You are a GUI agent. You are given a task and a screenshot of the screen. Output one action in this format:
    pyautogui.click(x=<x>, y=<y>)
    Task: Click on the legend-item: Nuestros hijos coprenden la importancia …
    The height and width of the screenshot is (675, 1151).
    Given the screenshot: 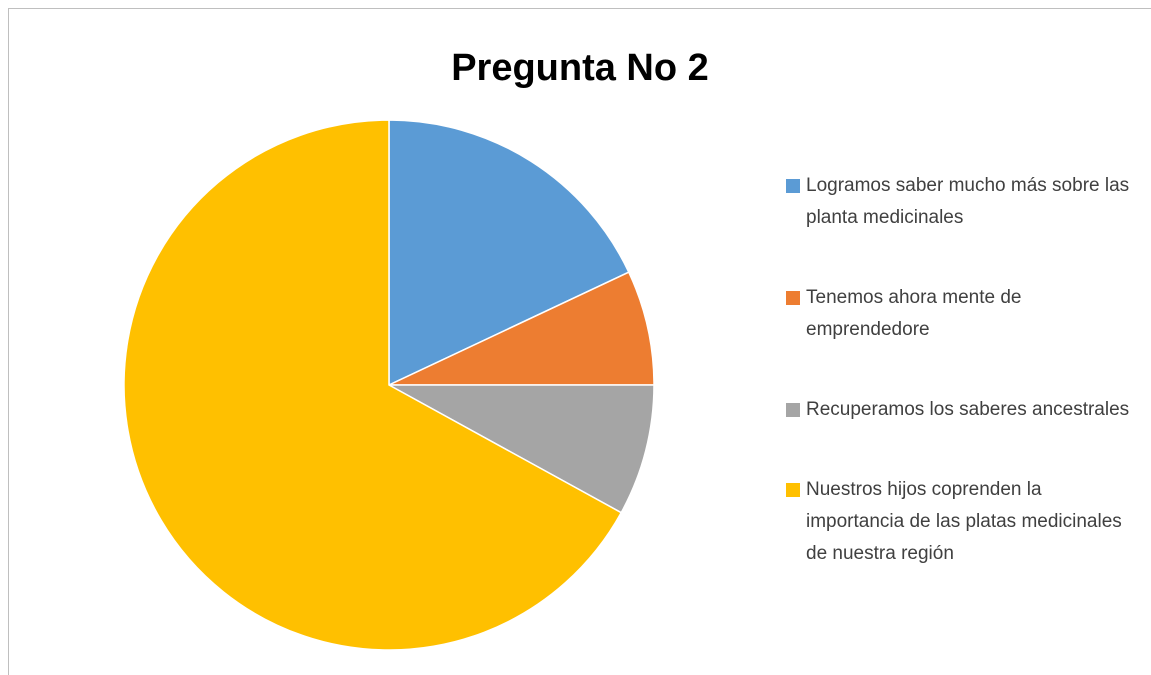 What is the action you would take?
    pyautogui.click(x=961, y=522)
    